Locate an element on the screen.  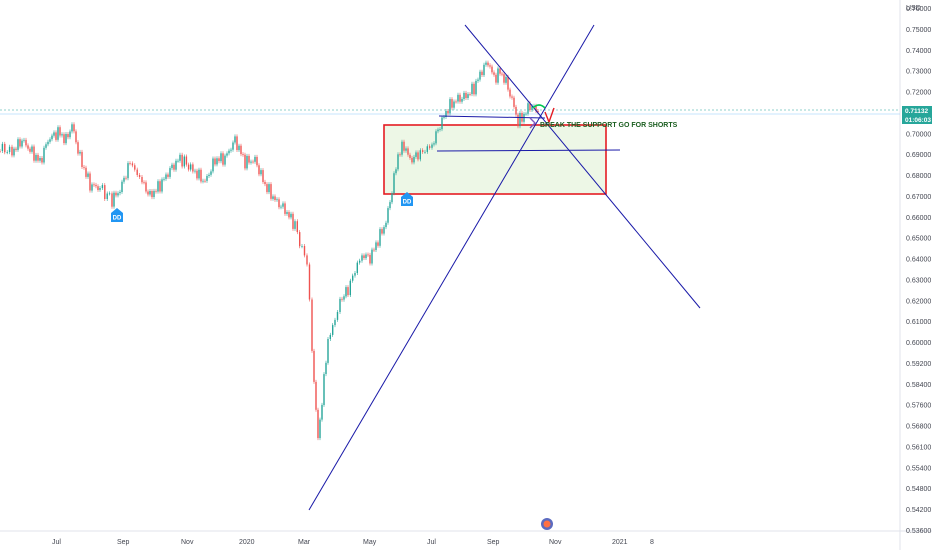
green-check-mark is located at coordinates (539, 106).